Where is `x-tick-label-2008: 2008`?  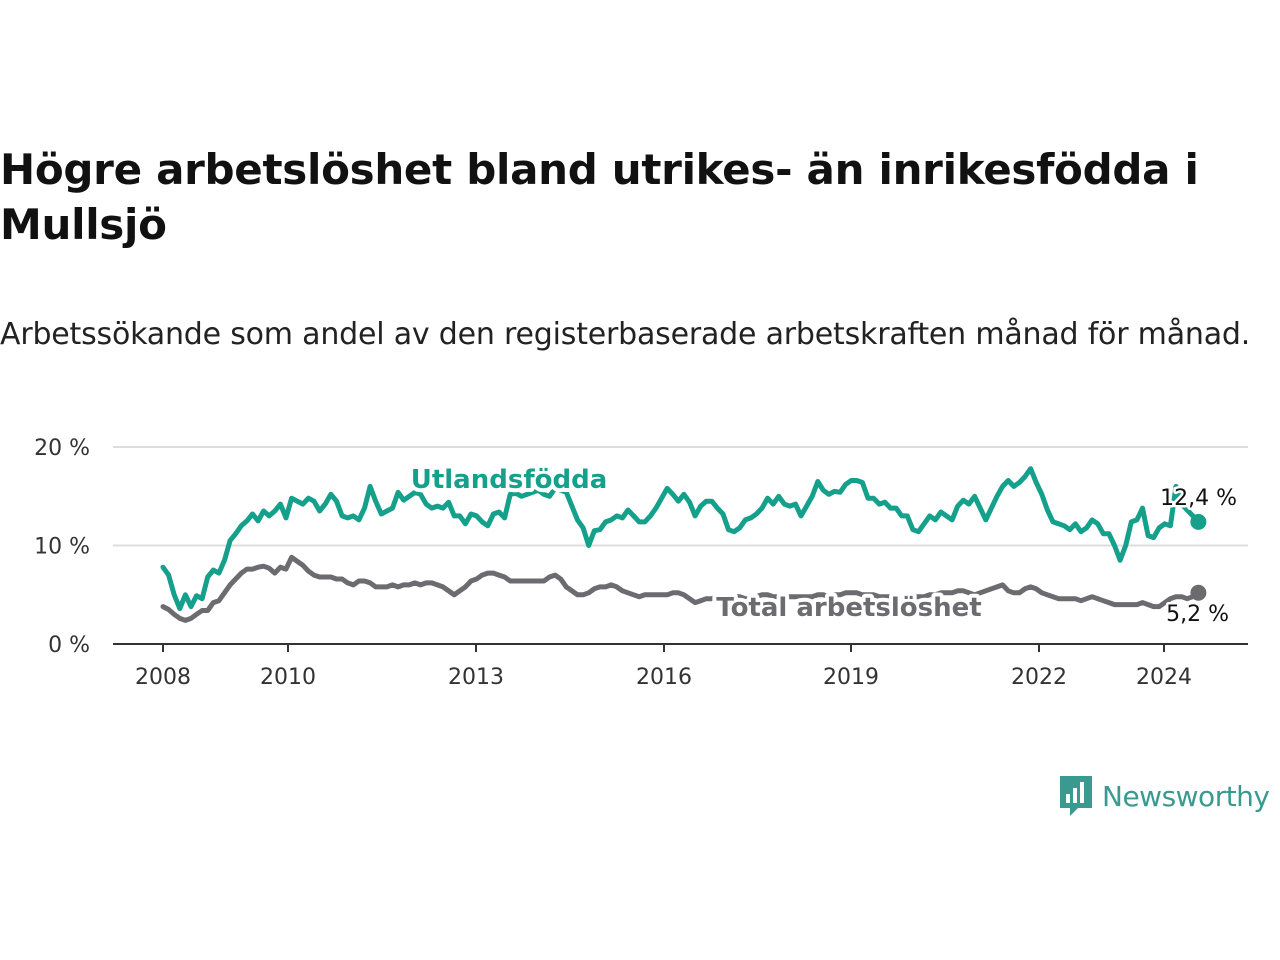 x-tick-label-2008: 2008 is located at coordinates (163, 677).